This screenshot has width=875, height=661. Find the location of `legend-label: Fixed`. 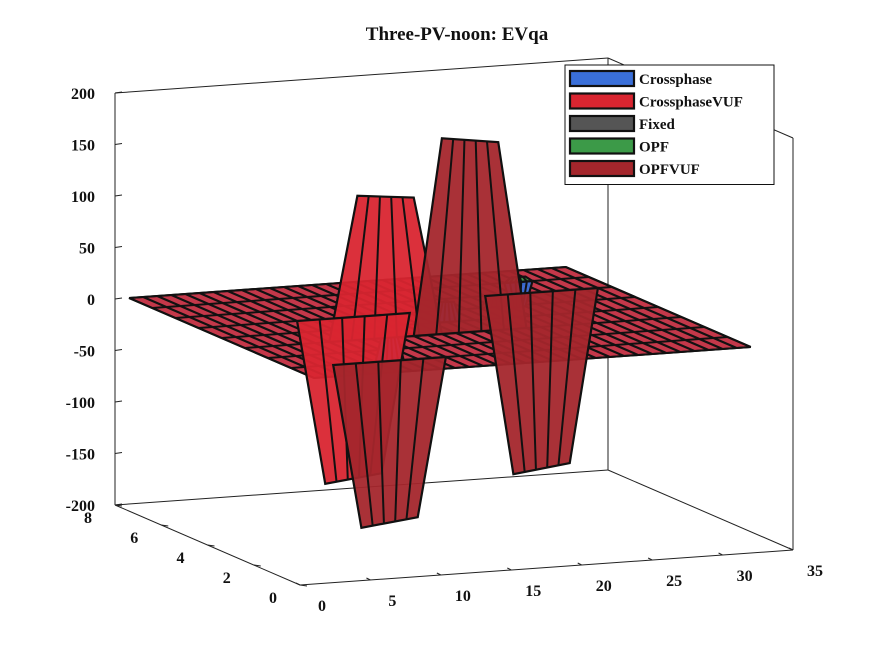

legend-label: Fixed is located at coordinates (657, 125).